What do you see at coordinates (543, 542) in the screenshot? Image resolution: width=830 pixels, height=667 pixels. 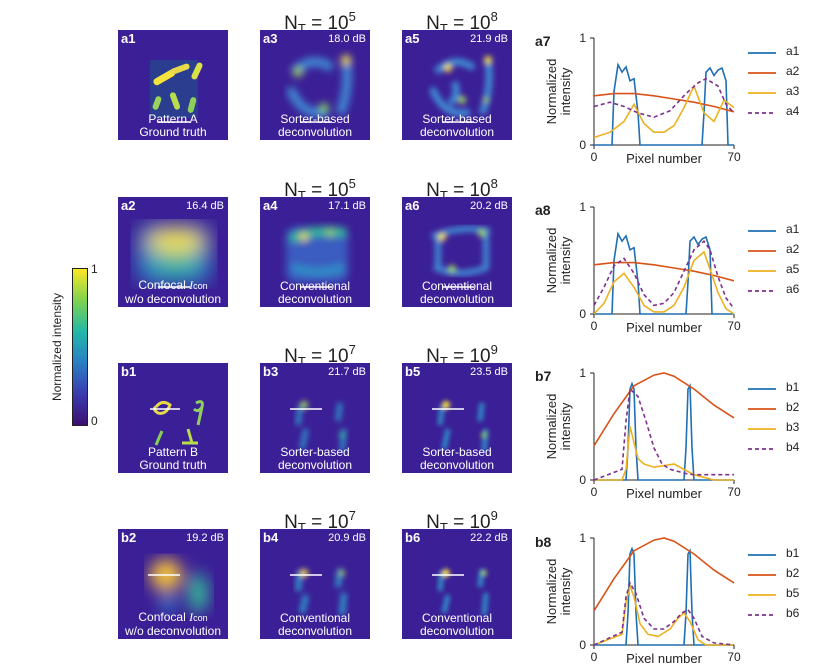 I see `plot-label-b8: b8` at bounding box center [543, 542].